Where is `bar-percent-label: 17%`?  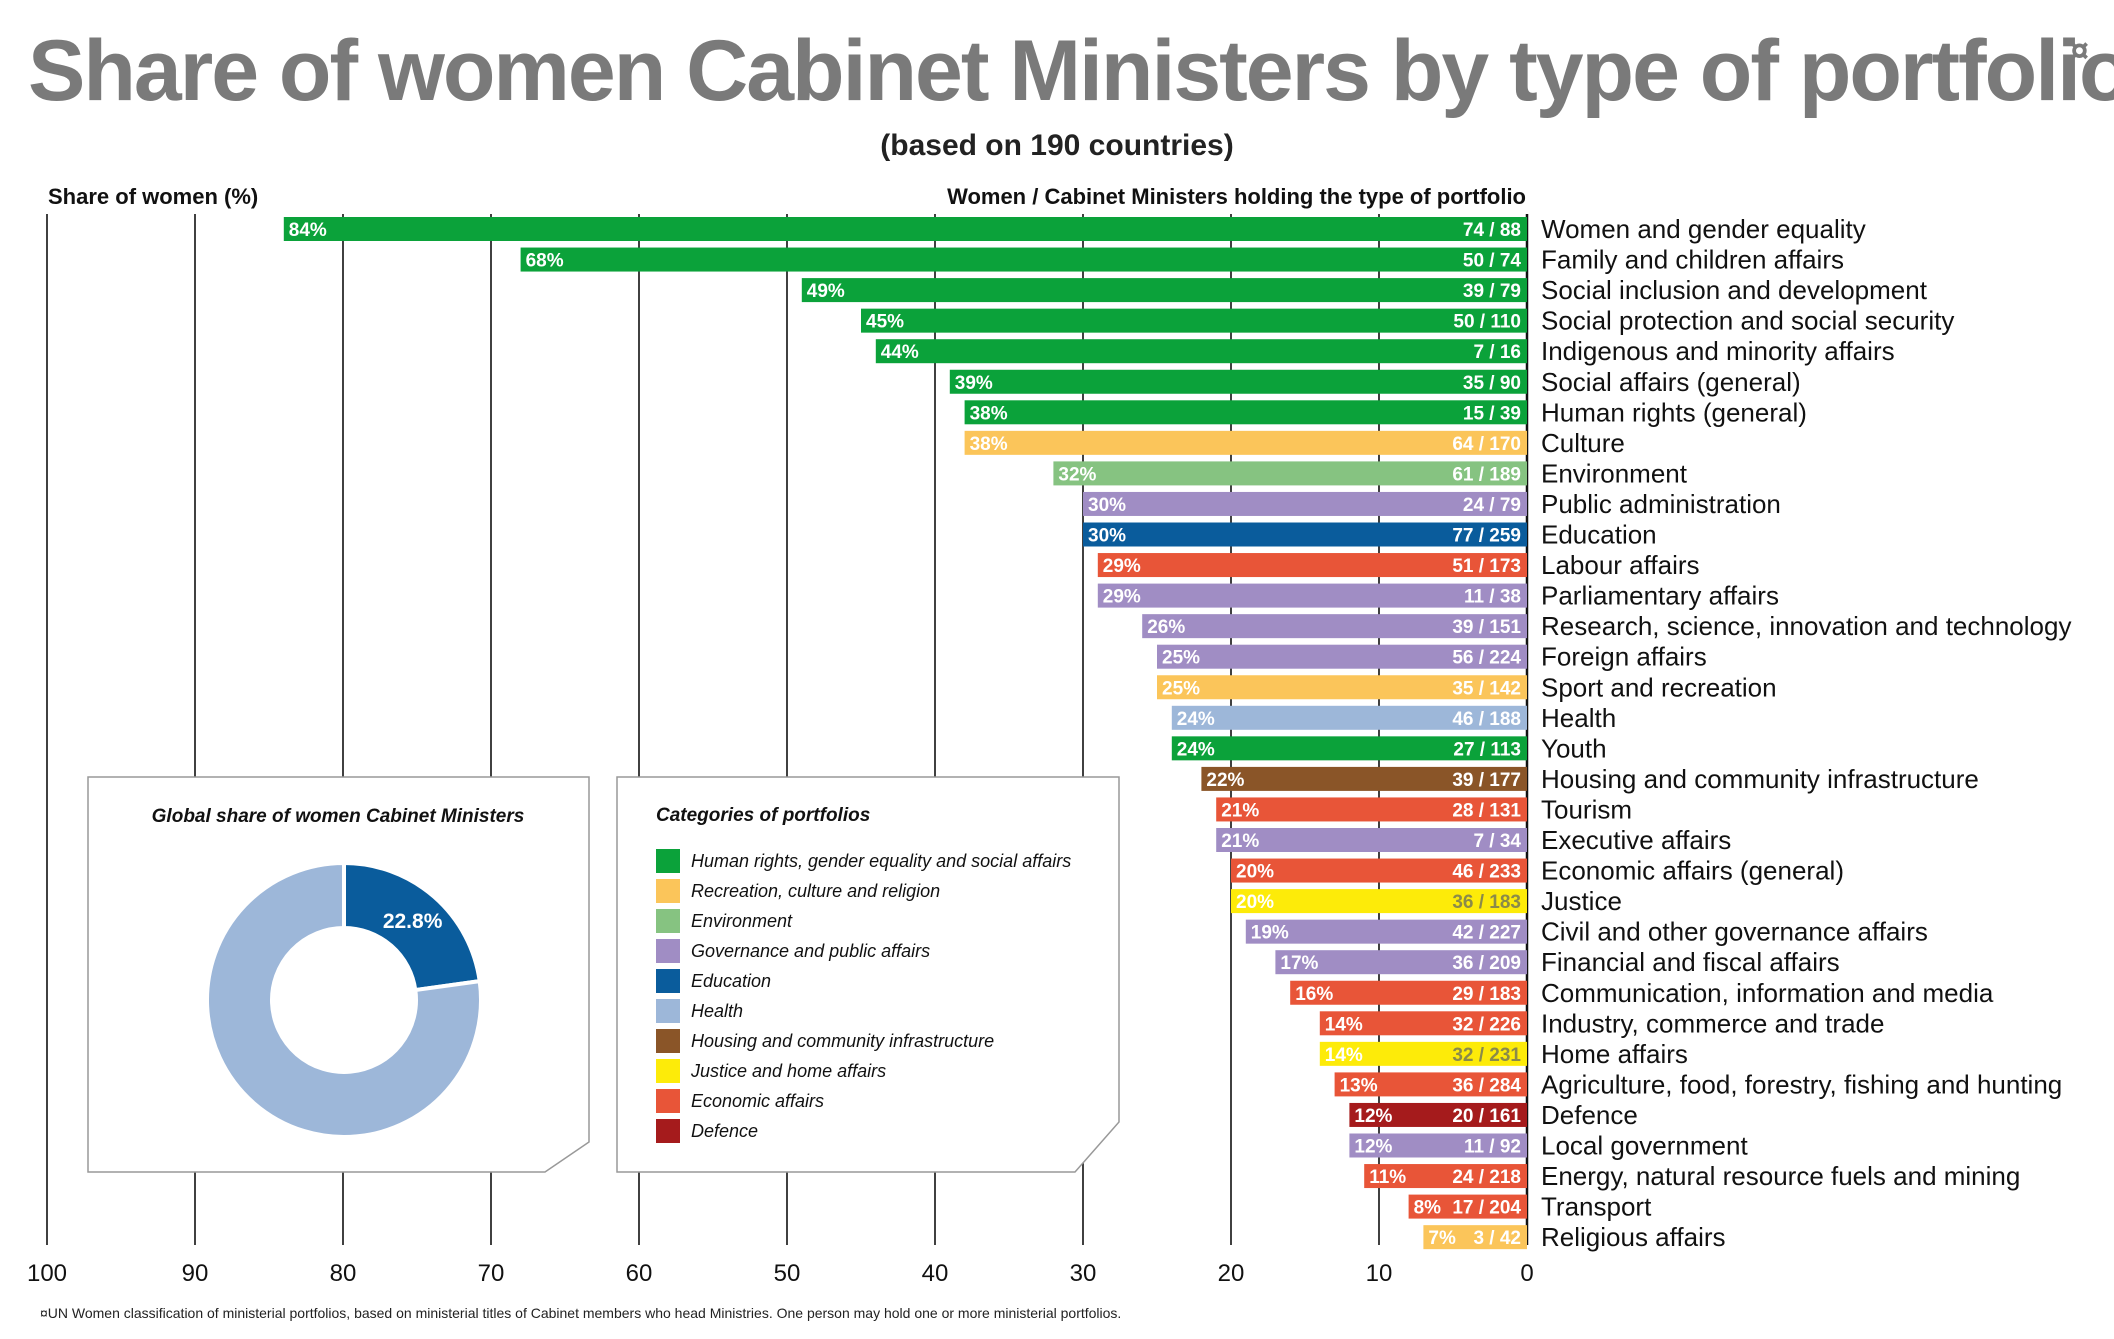
bar-percent-label: 17% is located at coordinates (1299, 963).